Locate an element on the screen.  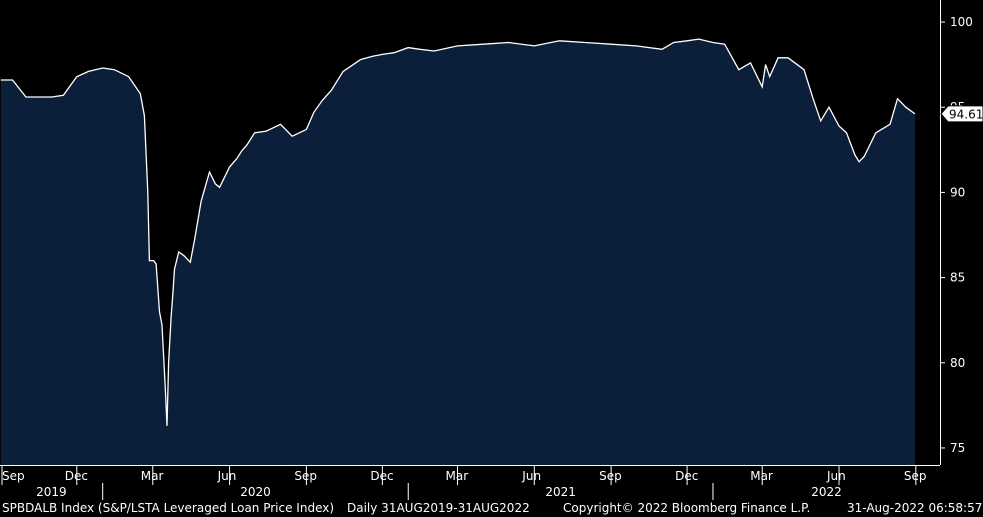
y-tick-label: 80 is located at coordinates (957, 363).